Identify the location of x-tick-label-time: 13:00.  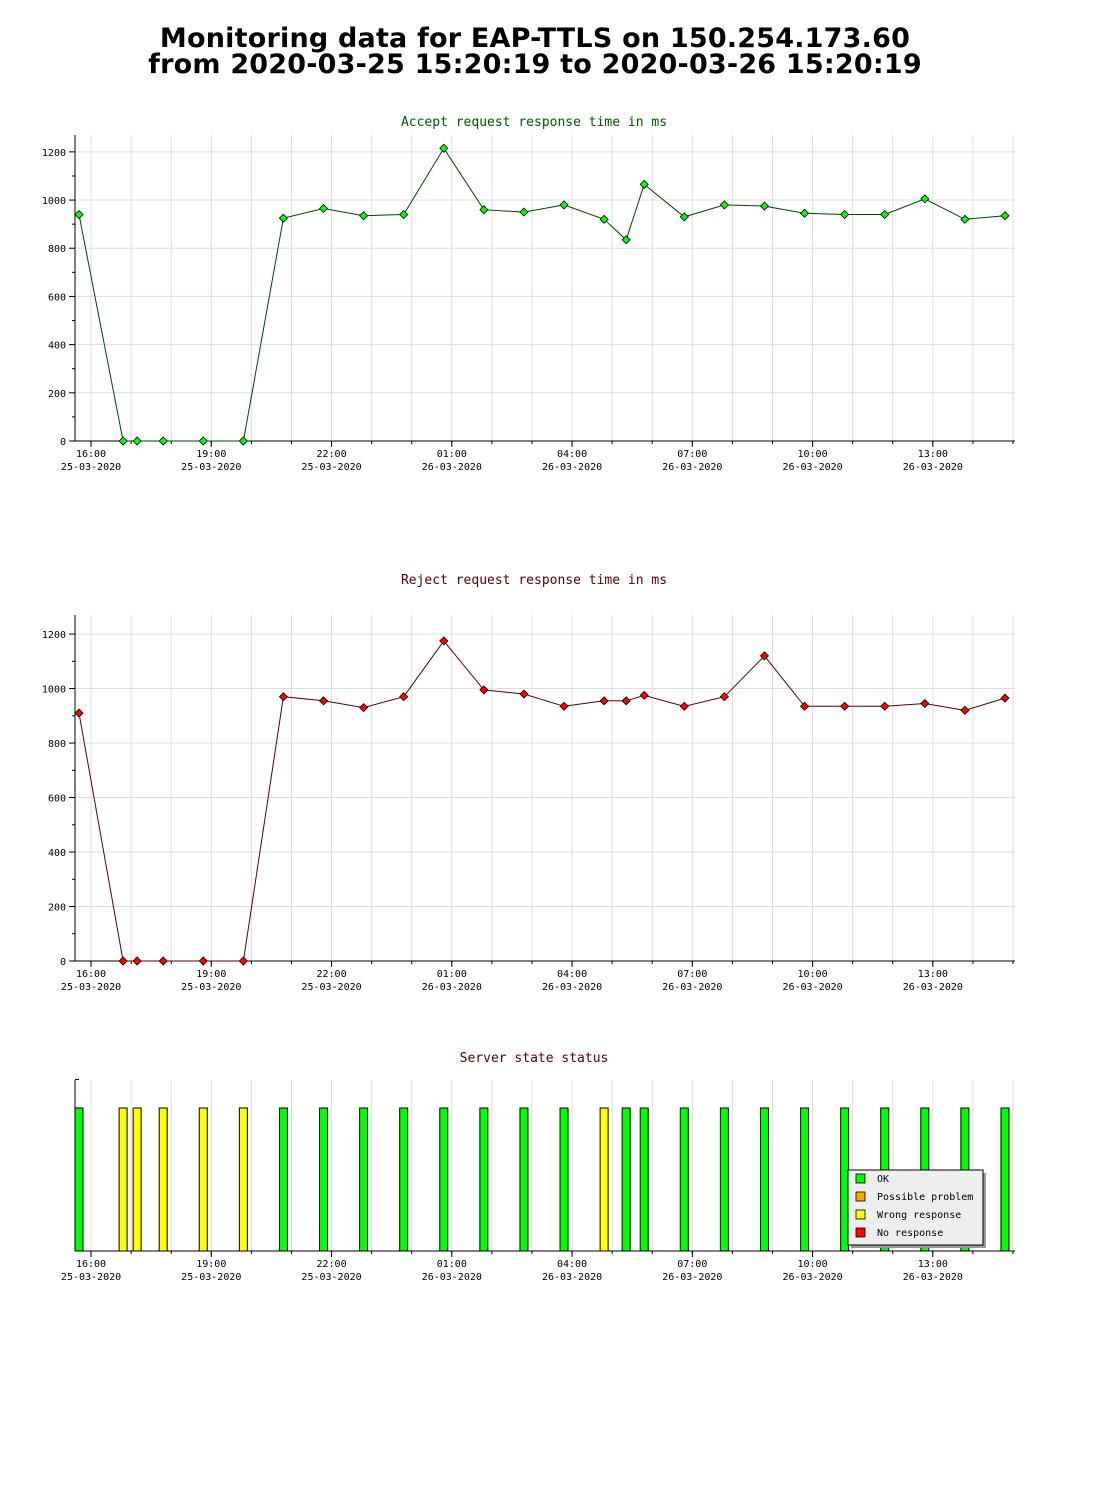
(933, 1264).